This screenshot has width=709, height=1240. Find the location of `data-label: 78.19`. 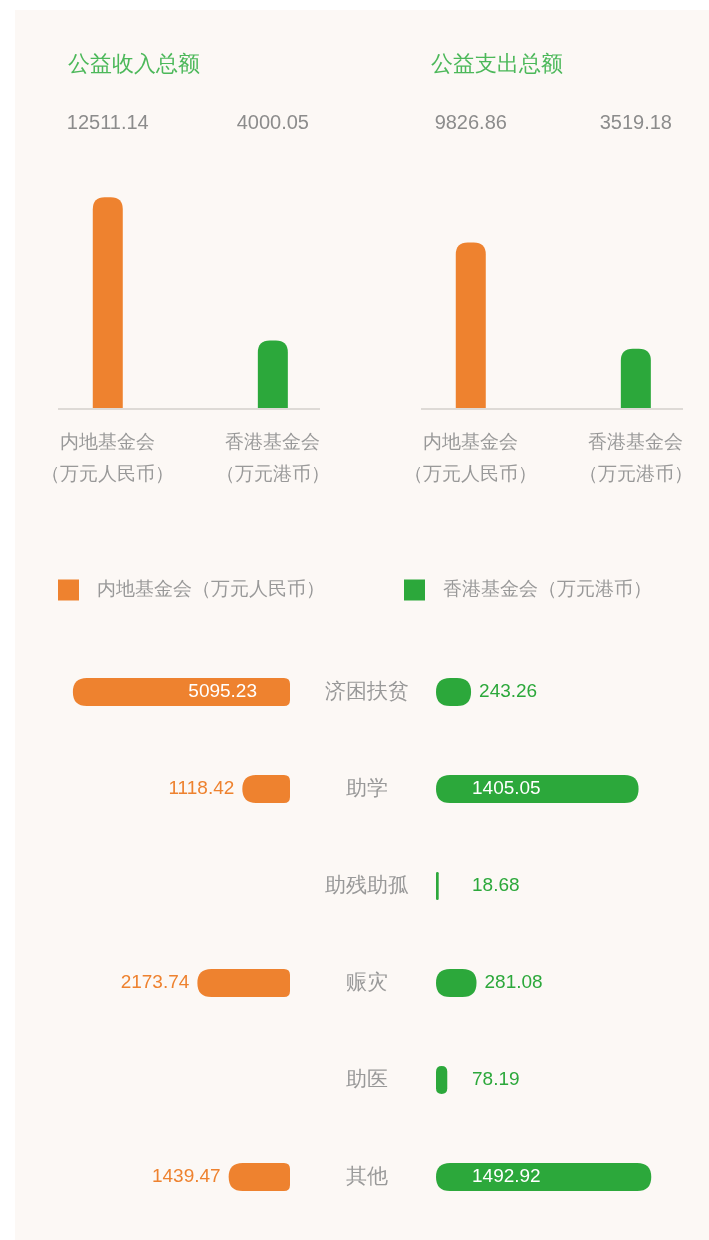

data-label: 78.19 is located at coordinates (496, 1079).